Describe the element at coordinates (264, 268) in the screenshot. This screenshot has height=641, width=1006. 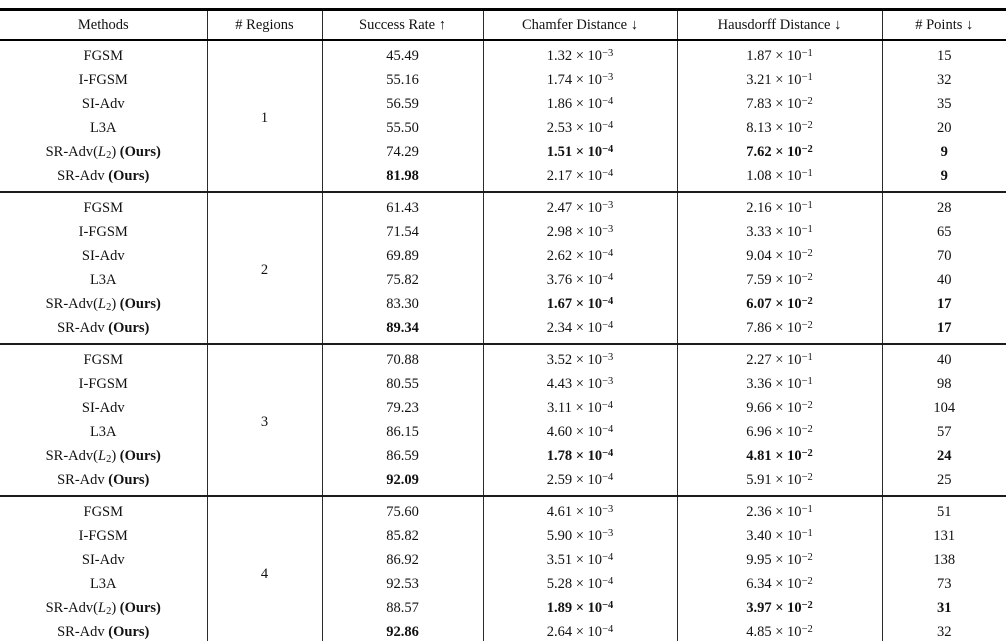
I see `regions-cell: 2` at that location.